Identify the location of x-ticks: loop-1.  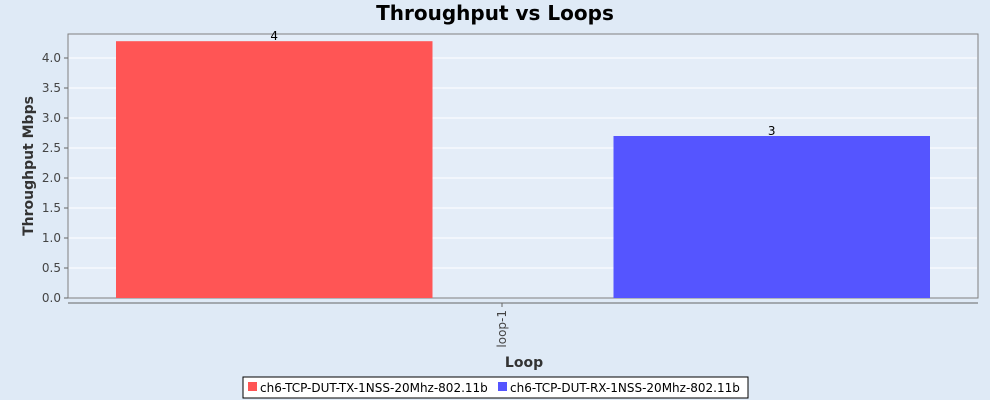
(502, 325).